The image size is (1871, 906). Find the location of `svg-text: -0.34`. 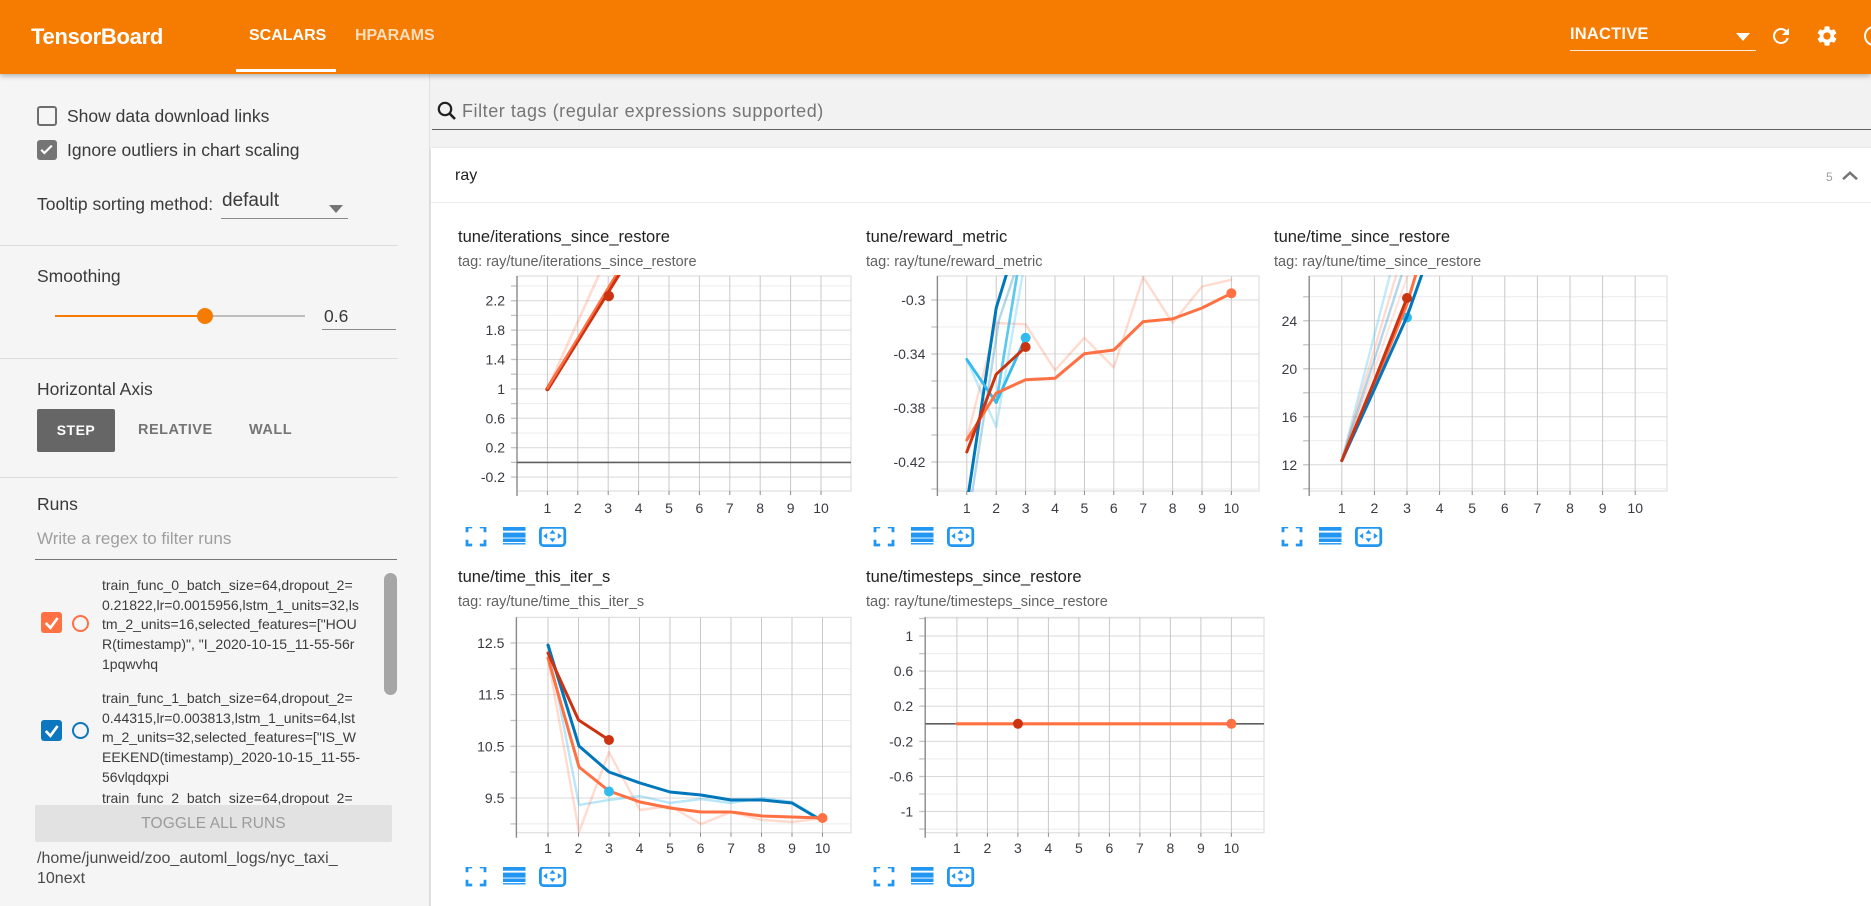

svg-text: -0.34 is located at coordinates (909, 354).